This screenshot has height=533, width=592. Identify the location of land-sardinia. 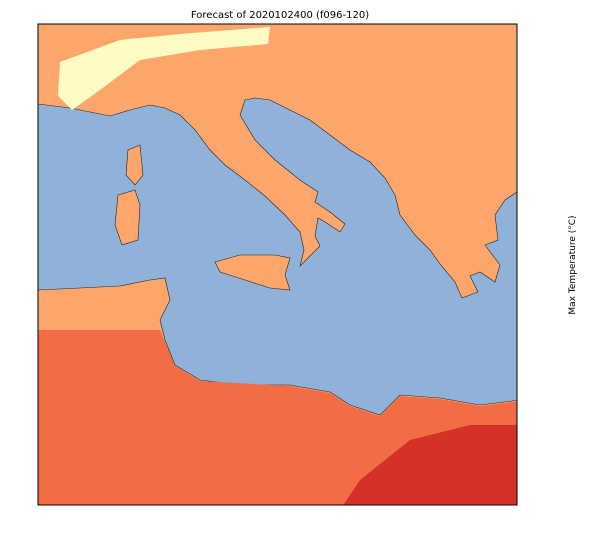
(127, 217).